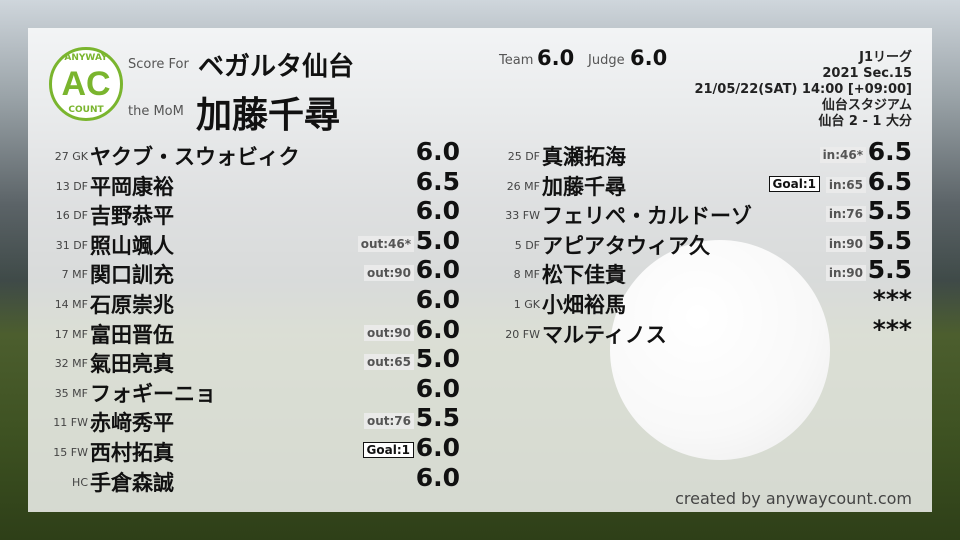 This screenshot has height=540, width=960. Describe the element at coordinates (885, 57) in the screenshot. I see `league: J1リーグ` at that location.